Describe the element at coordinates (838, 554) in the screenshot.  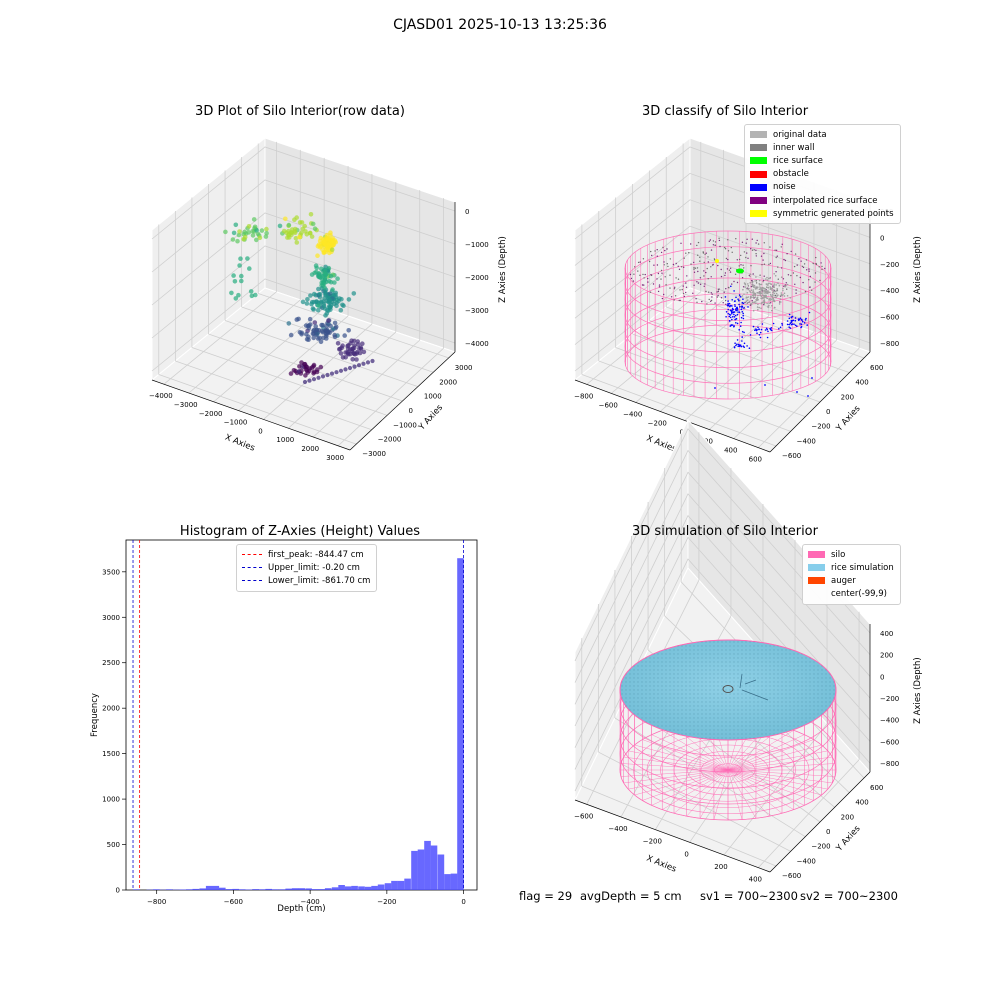
I see `legend-label: silo` at that location.